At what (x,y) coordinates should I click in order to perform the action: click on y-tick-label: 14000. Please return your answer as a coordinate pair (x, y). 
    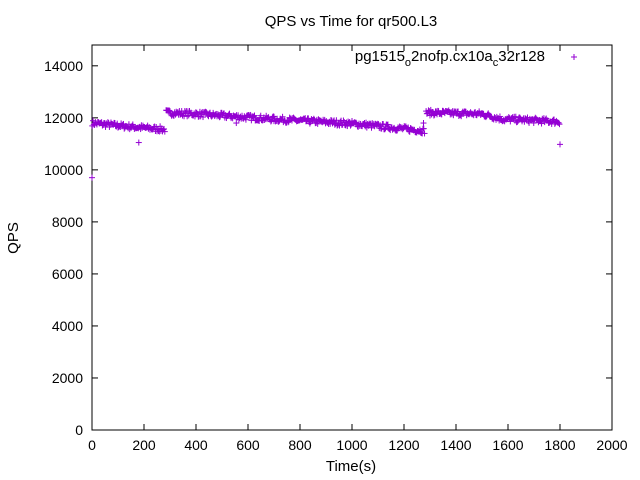
    Looking at the image, I should click on (63, 66).